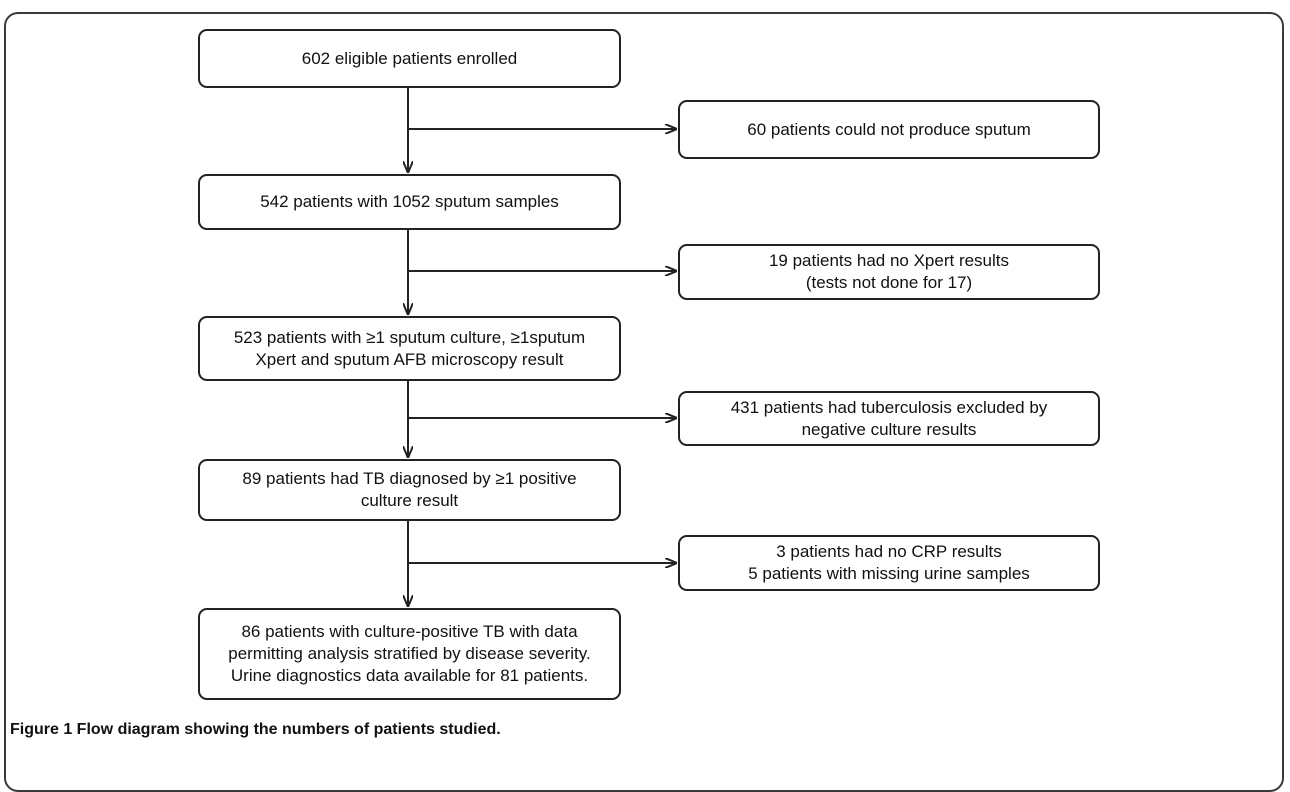 This screenshot has width=1290, height=792. I want to click on box-sputum-samples: 542 patients with 1052 sputum samples, so click(409, 202).